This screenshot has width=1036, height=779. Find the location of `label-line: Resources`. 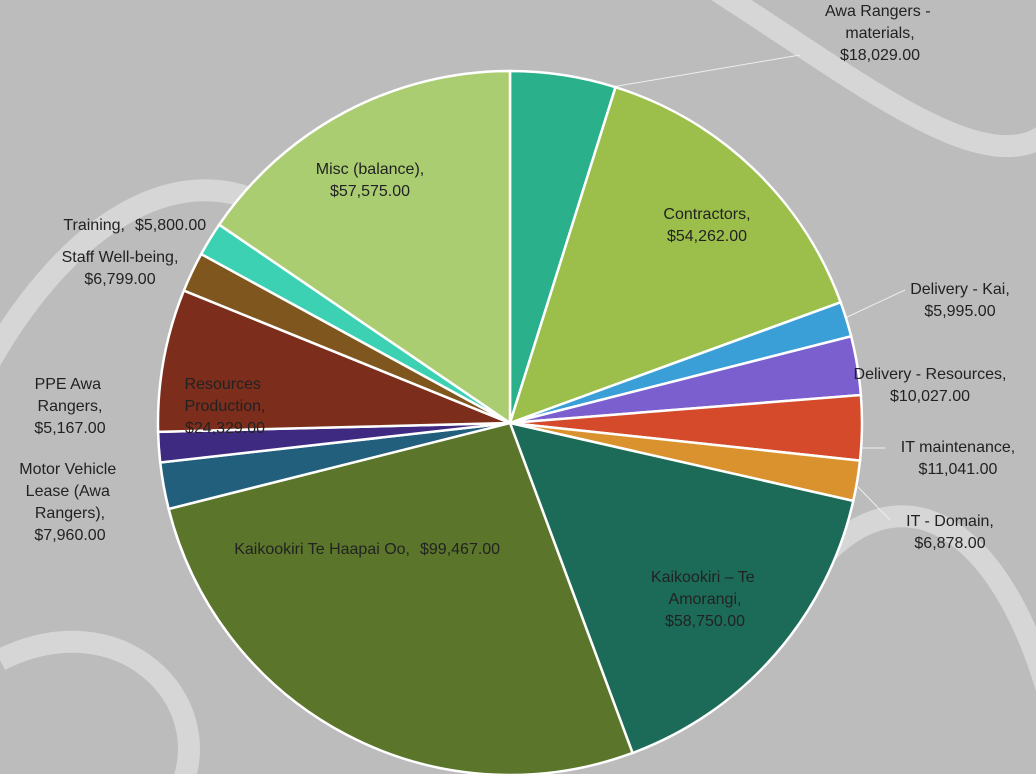

label-line: Resources is located at coordinates (225, 384).